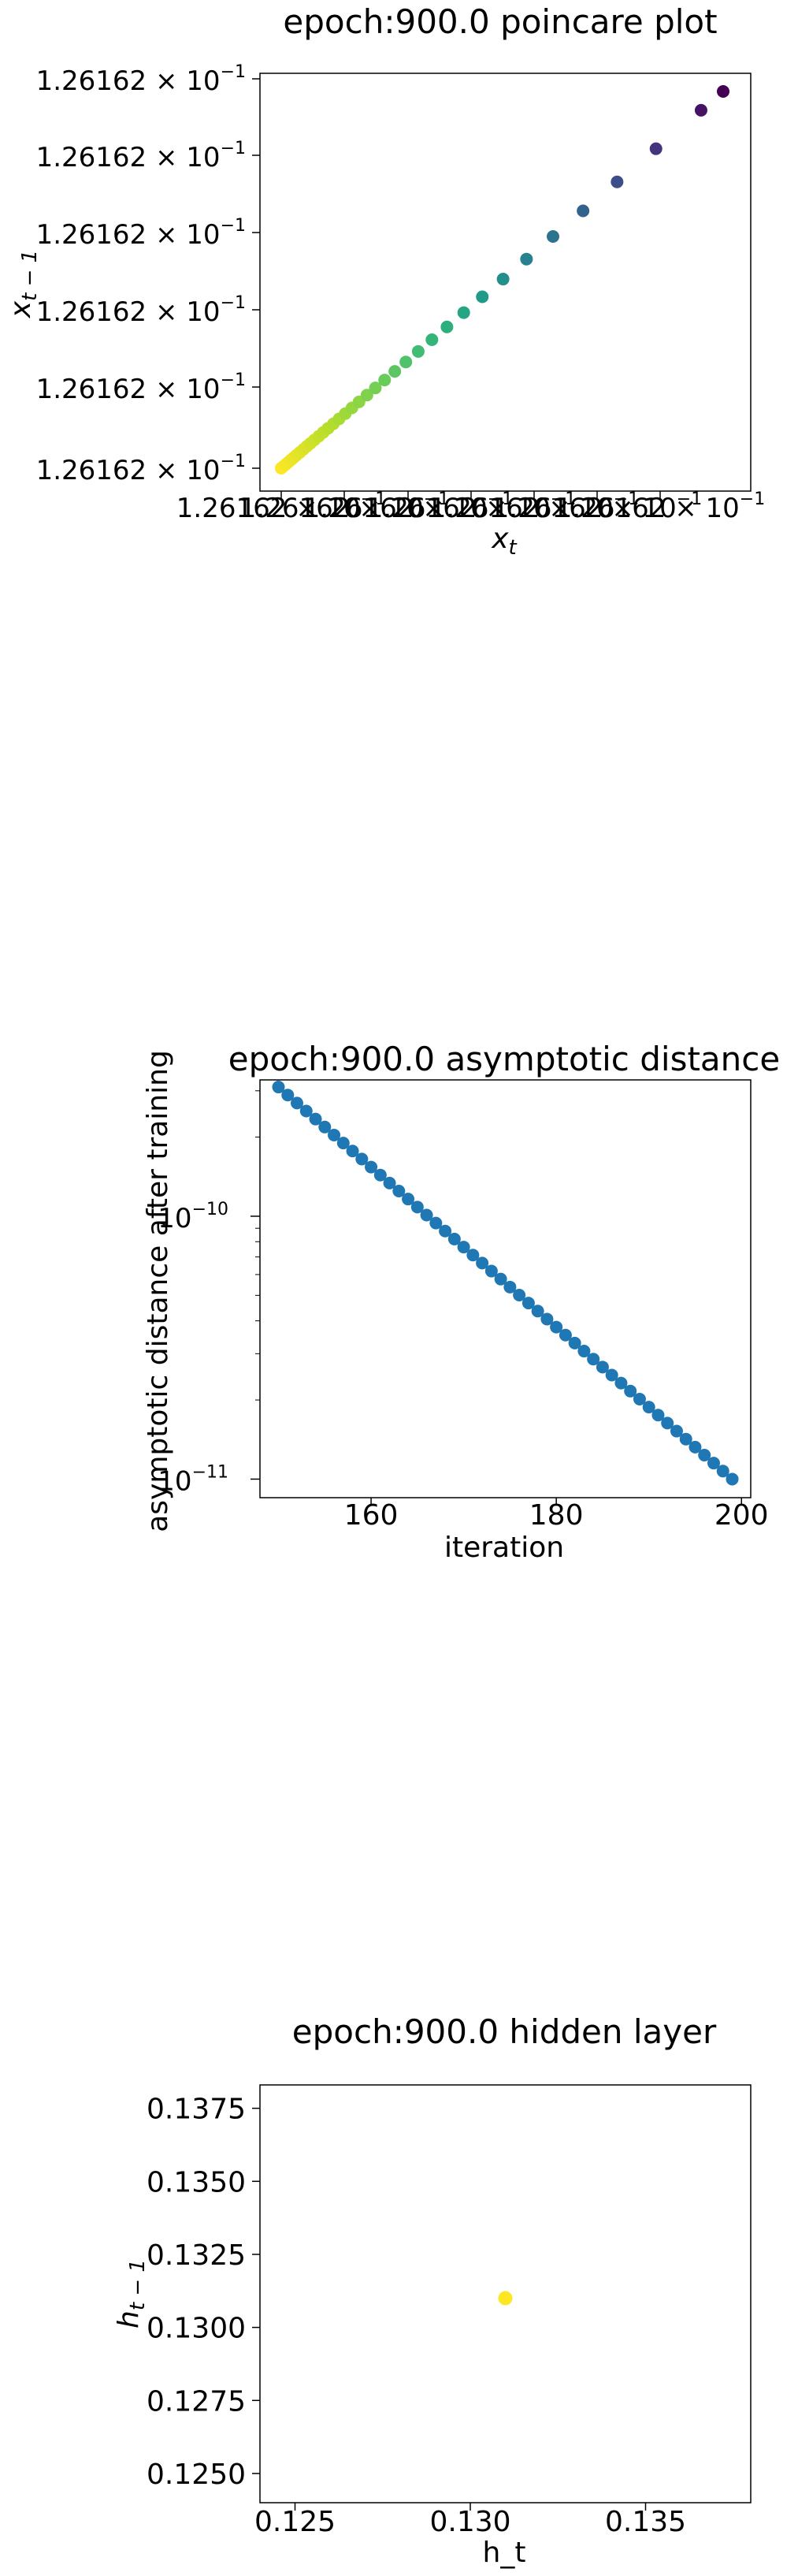  I want to click on hidden-layer-y-tick-label-base: 0.1325, so click(196, 2255).